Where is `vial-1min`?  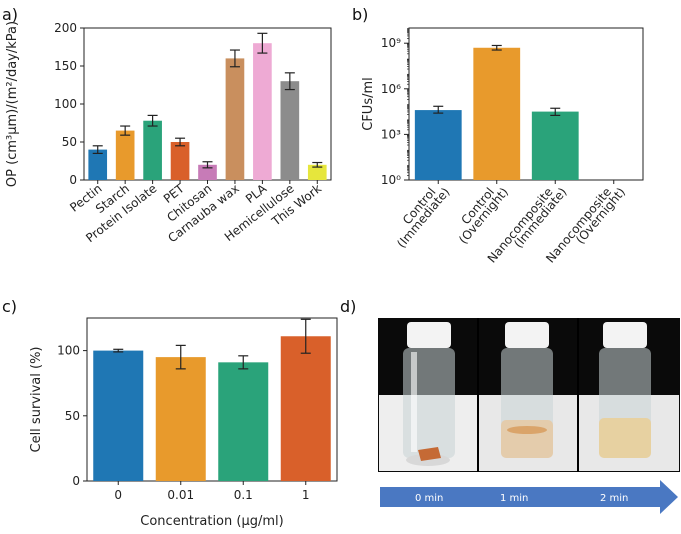
vial-1min is located at coordinates (528, 396).